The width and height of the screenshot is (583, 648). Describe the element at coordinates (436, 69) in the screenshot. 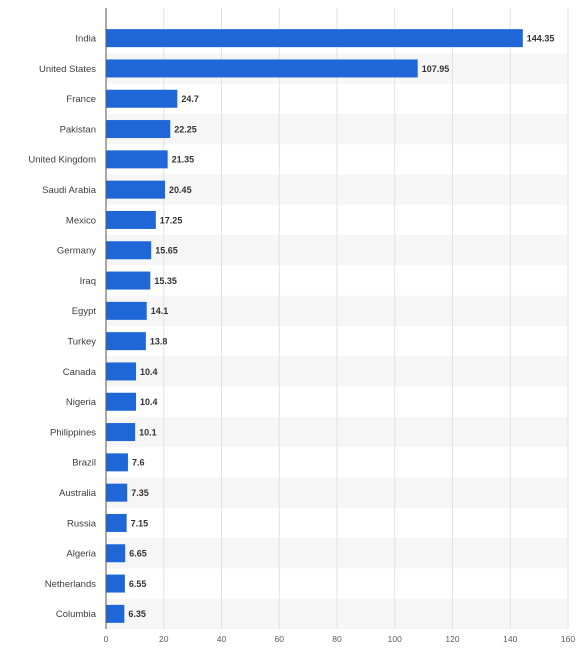

I see `data-label: 107.95` at that location.